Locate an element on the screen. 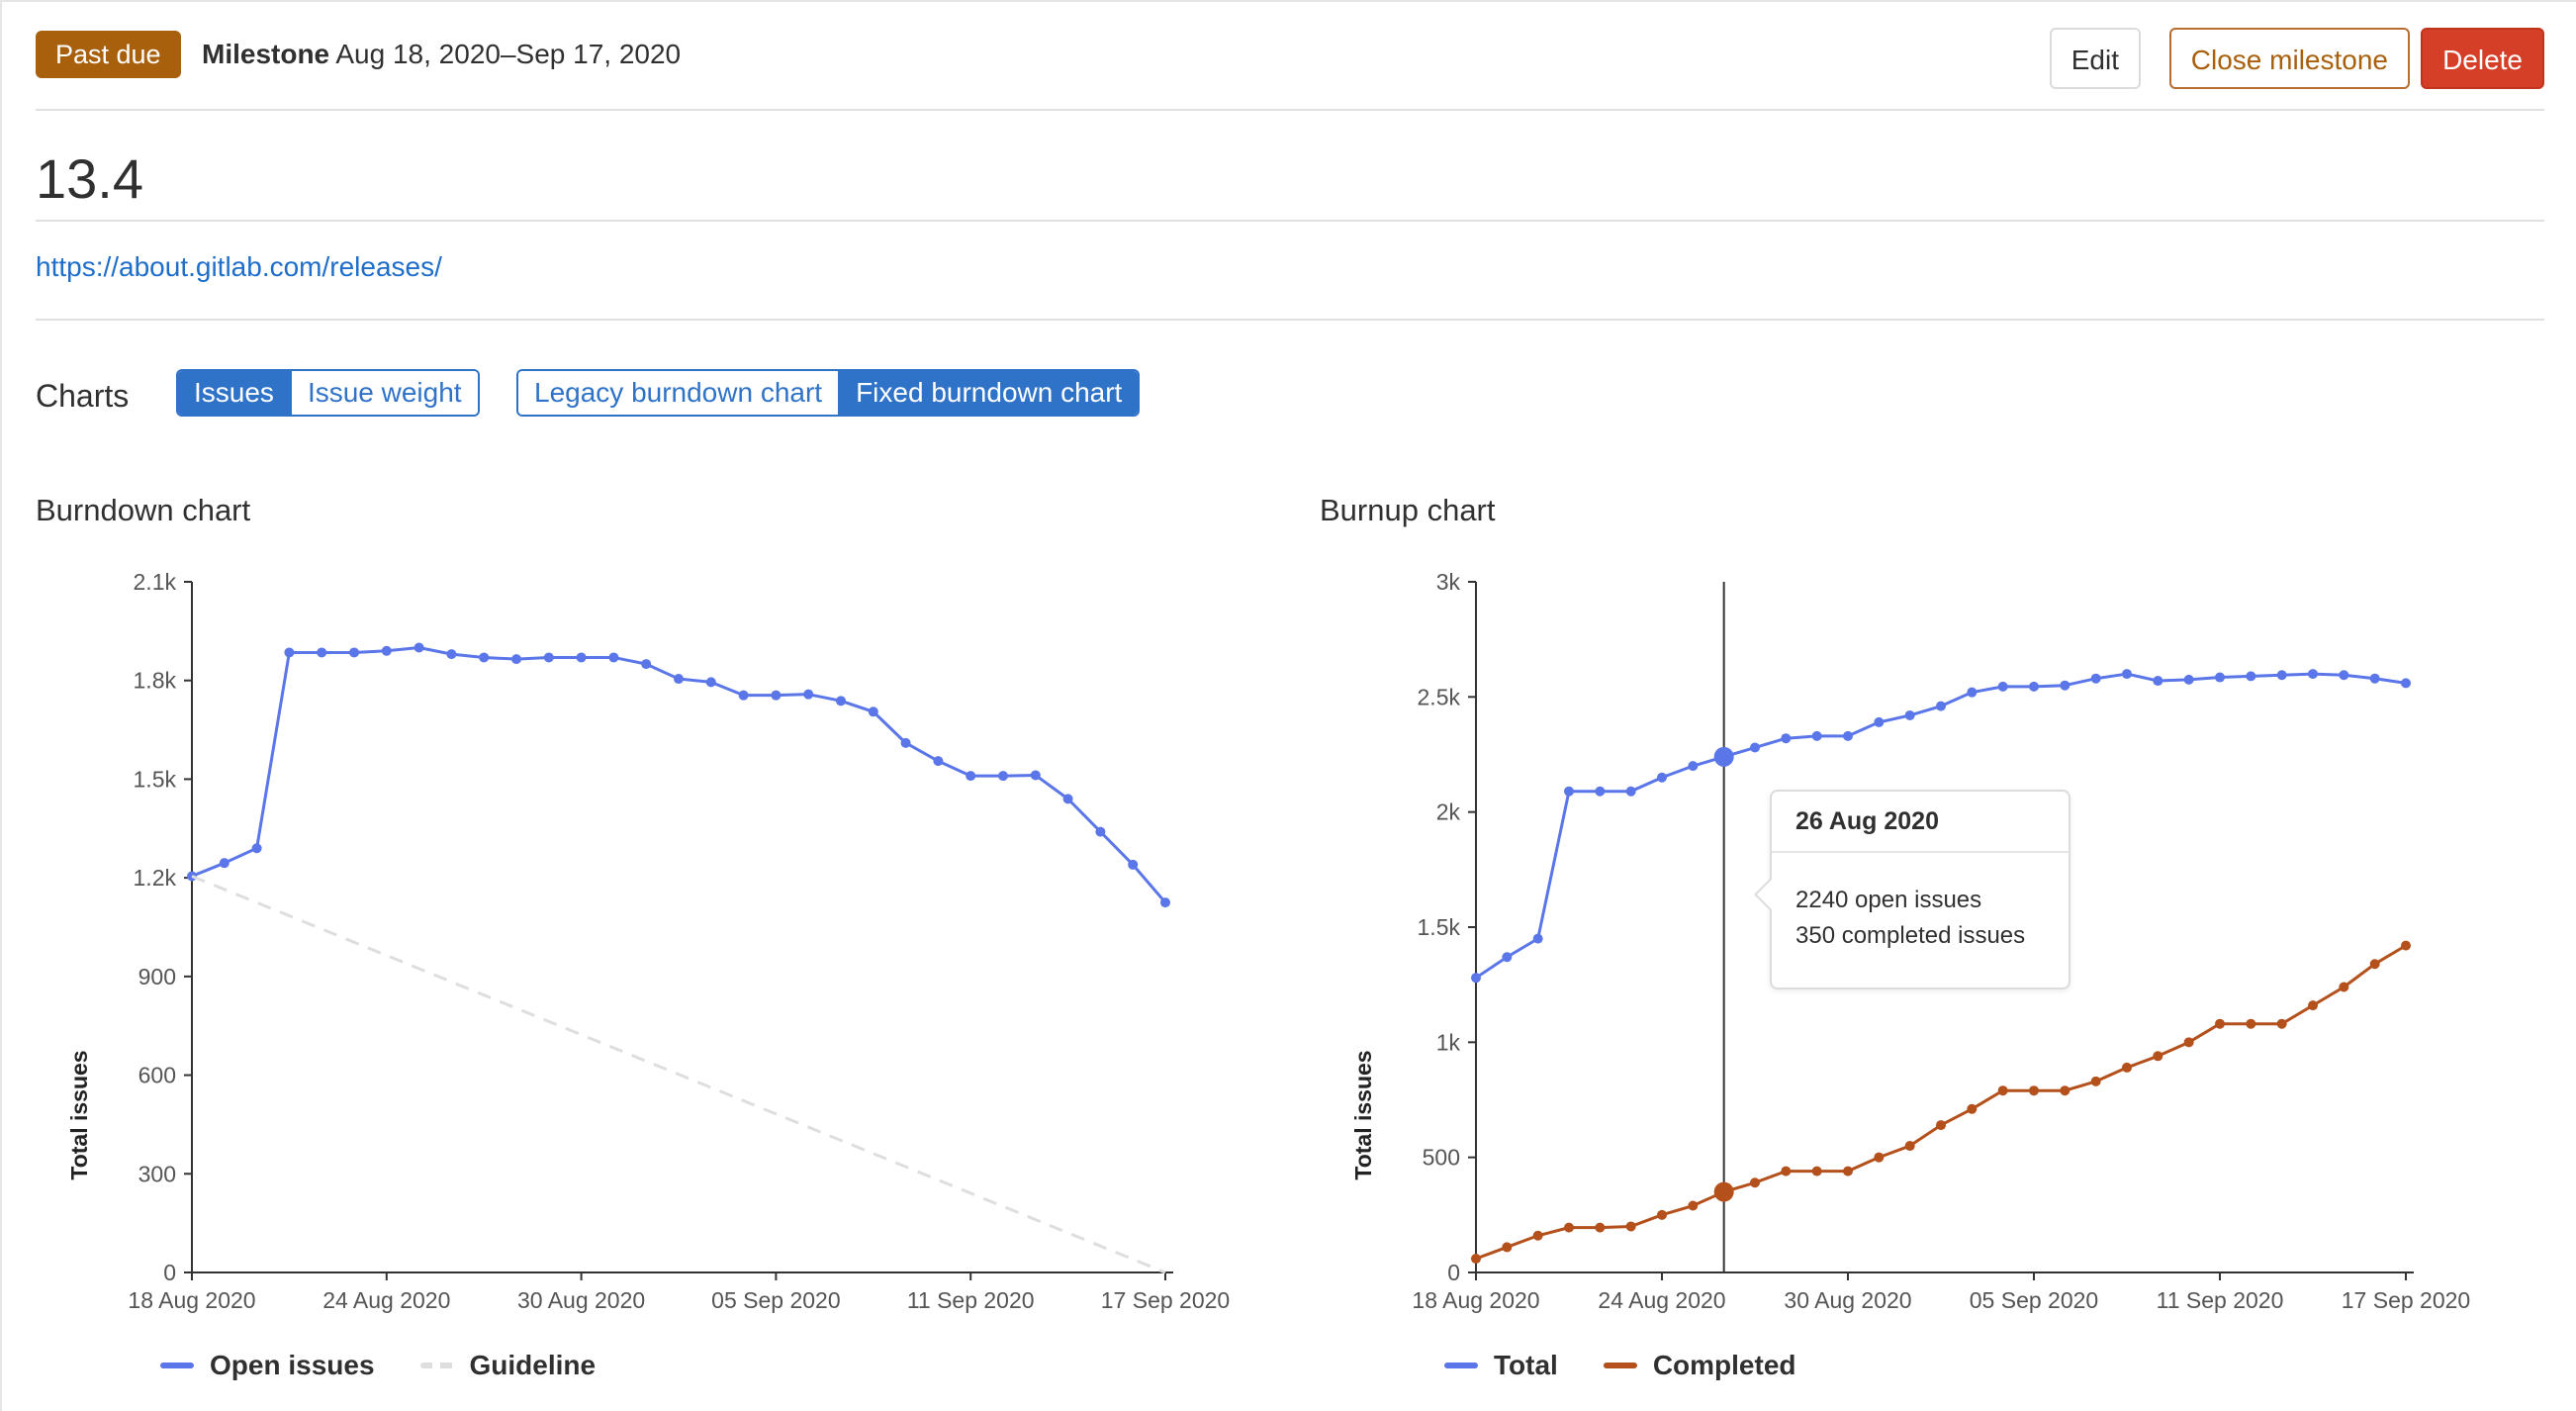  x-tick-label: 11 Sep 2020 is located at coordinates (2220, 1300).